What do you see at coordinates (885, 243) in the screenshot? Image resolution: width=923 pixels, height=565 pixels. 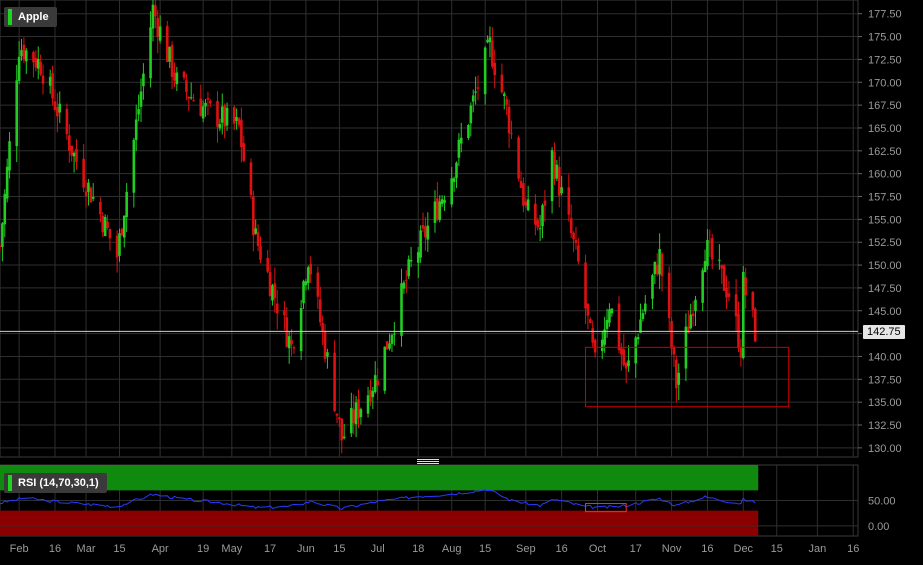 I see `price-tick-label: 152.50` at bounding box center [885, 243].